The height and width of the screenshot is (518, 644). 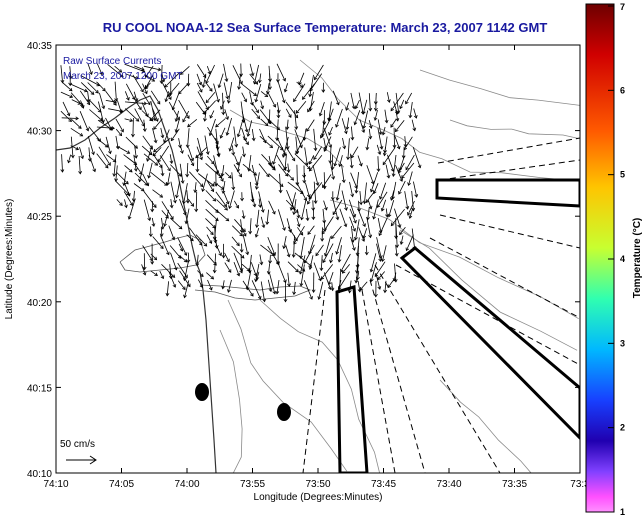 What do you see at coordinates (352, 379) in the screenshot?
I see `exclusion-zone-south` at bounding box center [352, 379].